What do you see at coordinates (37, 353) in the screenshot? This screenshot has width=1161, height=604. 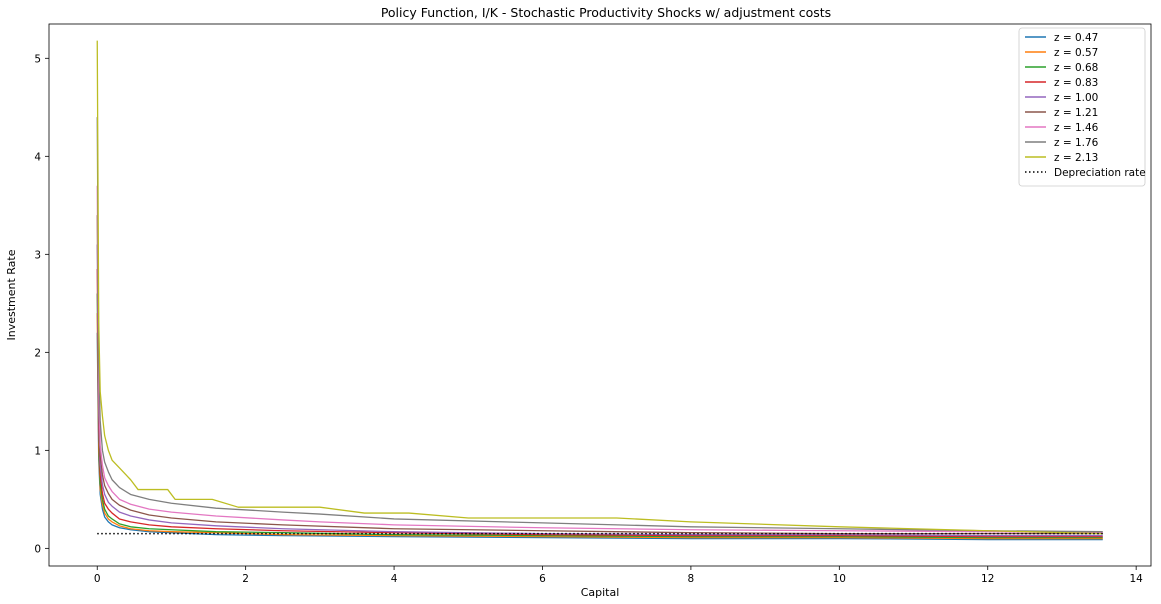 I see `y-tick-label: 2` at bounding box center [37, 353].